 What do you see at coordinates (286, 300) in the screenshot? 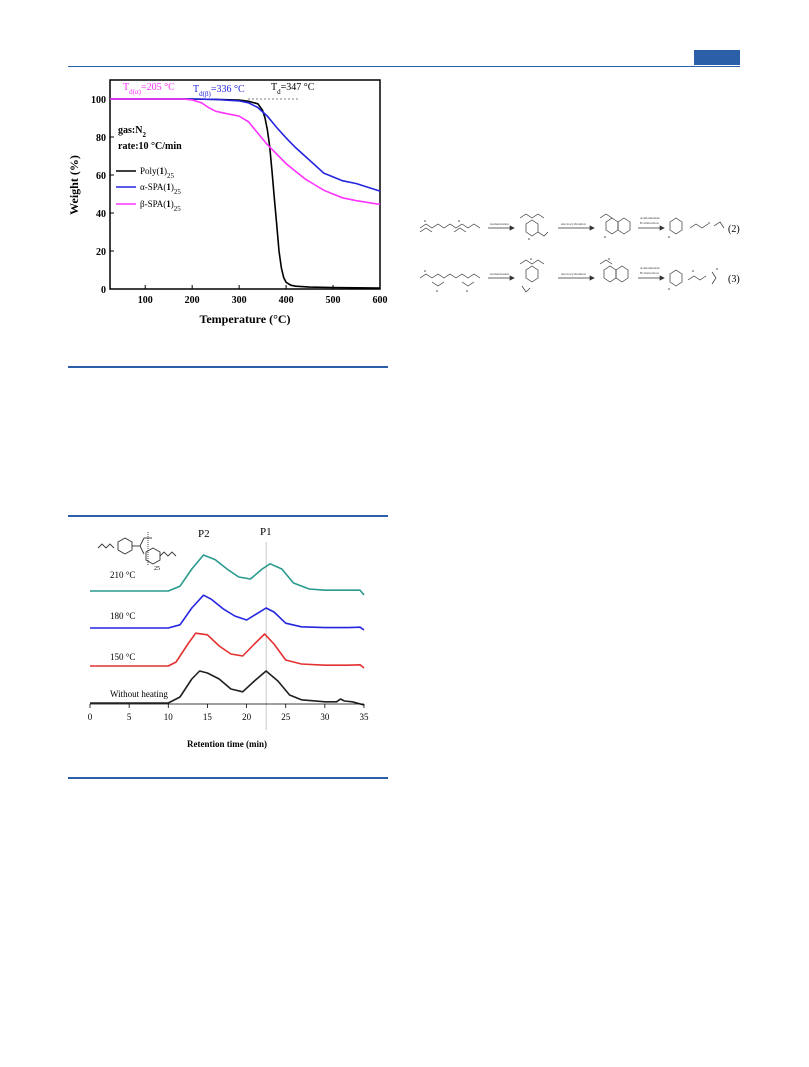
I see `tga-xtick-label: 400` at bounding box center [286, 300].